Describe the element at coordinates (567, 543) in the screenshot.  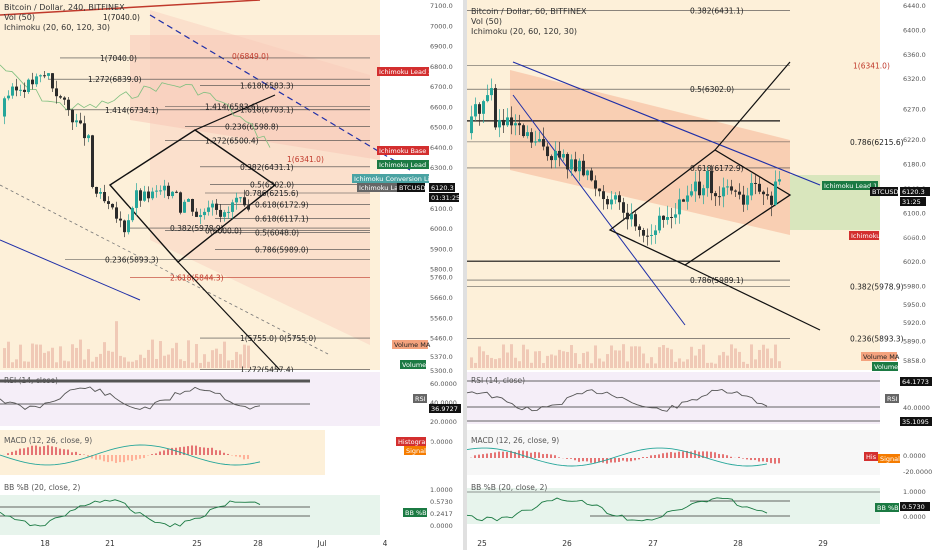
I see `right-time-axis-label: 26` at that location.